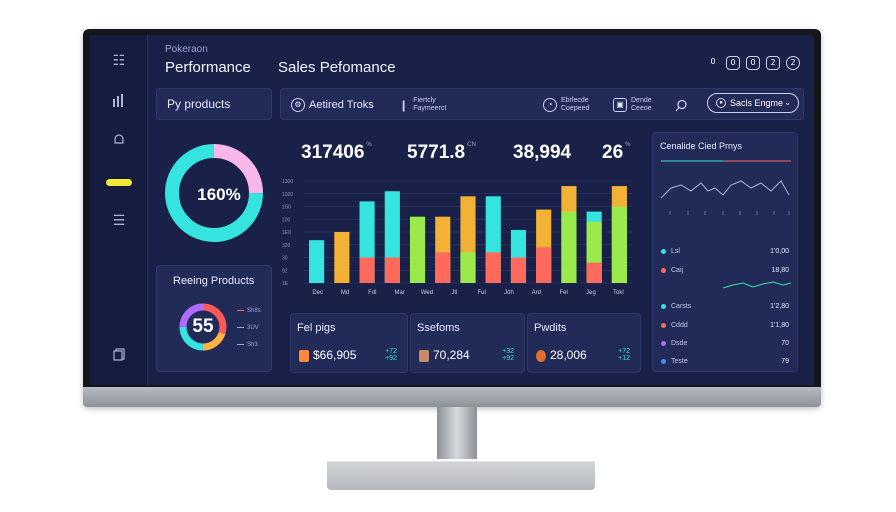 Image resolution: width=896 pixels, height=512 pixels. What do you see at coordinates (536, 293) in the screenshot?
I see `x-tick-label: Ard` at bounding box center [536, 293].